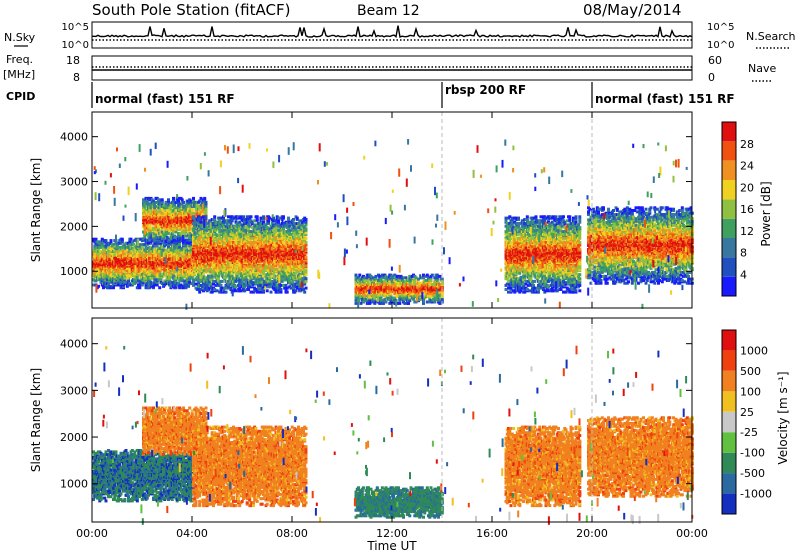  Describe the element at coordinates (388, 11) in the screenshot. I see `beam-title: Beam 12` at that location.